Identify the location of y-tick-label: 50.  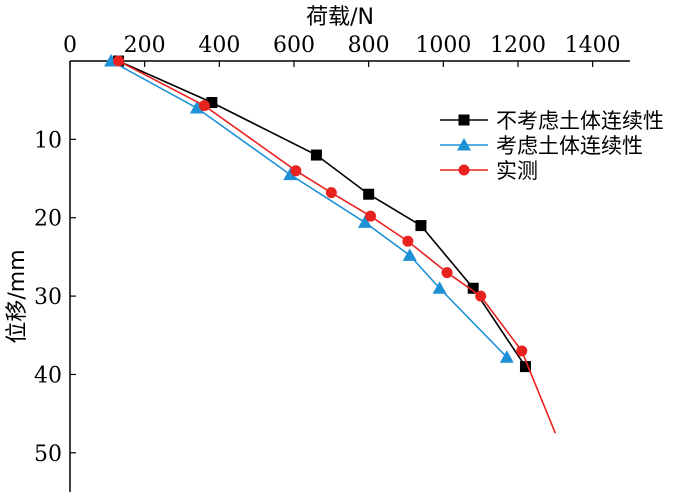
(48, 454).